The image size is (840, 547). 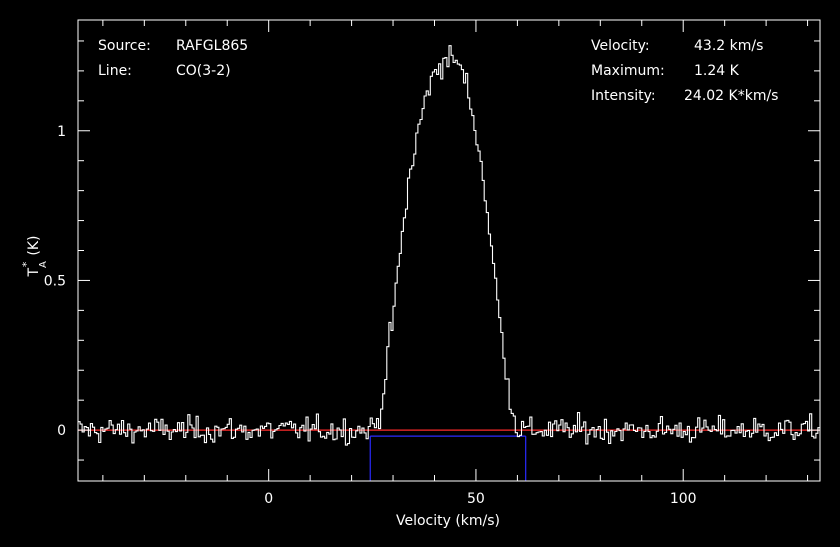 I want to click on svg-text:TA*(K): TA * (K), so click(x=34, y=256).